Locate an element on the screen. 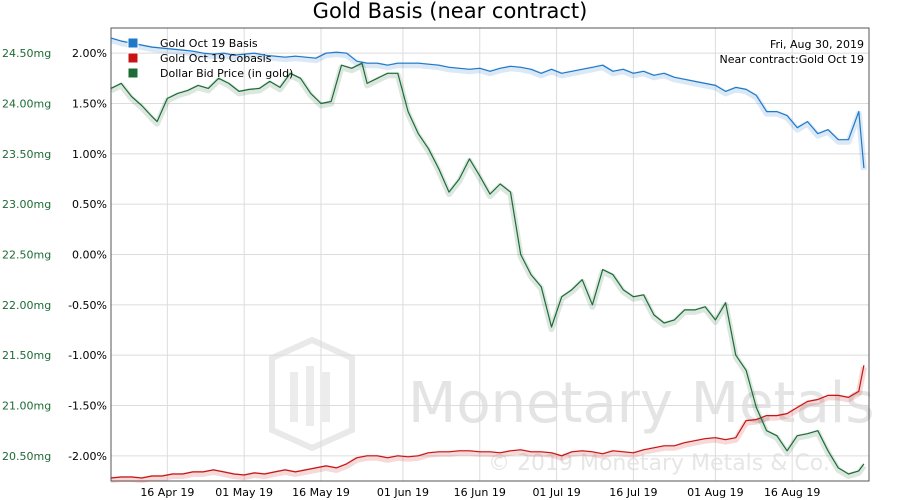 Image resolution: width=900 pixels, height=500 pixels. x-tick-label: 01 Jul 19 is located at coordinates (556, 492).